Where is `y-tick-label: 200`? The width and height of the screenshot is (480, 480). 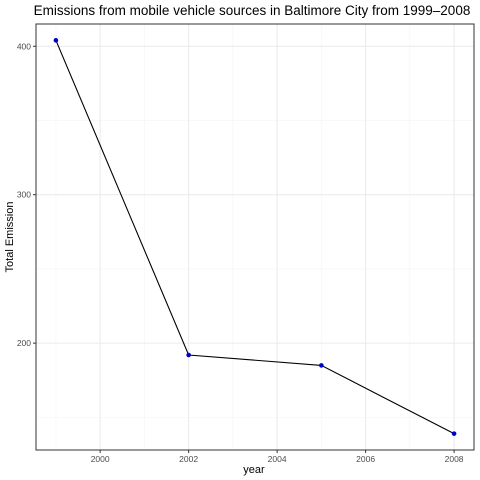 y-tick-label: 200 is located at coordinates (24, 343).